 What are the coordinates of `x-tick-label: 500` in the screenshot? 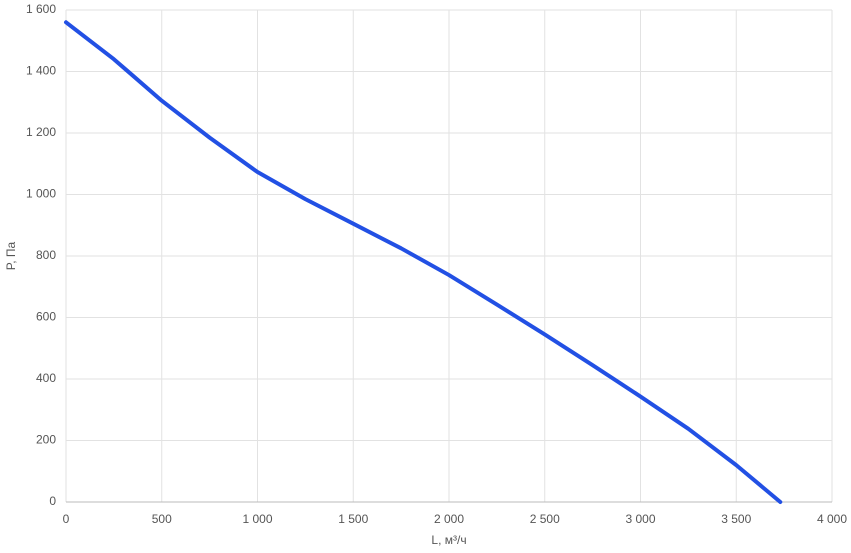 It's located at (162, 519).